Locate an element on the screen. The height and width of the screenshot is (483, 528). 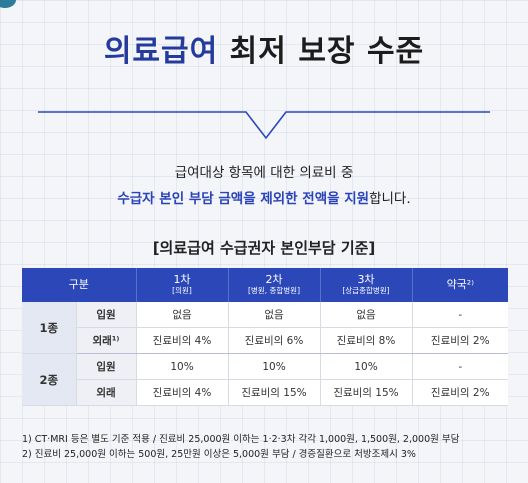
intro-tail: 합니다. is located at coordinates (390, 199).